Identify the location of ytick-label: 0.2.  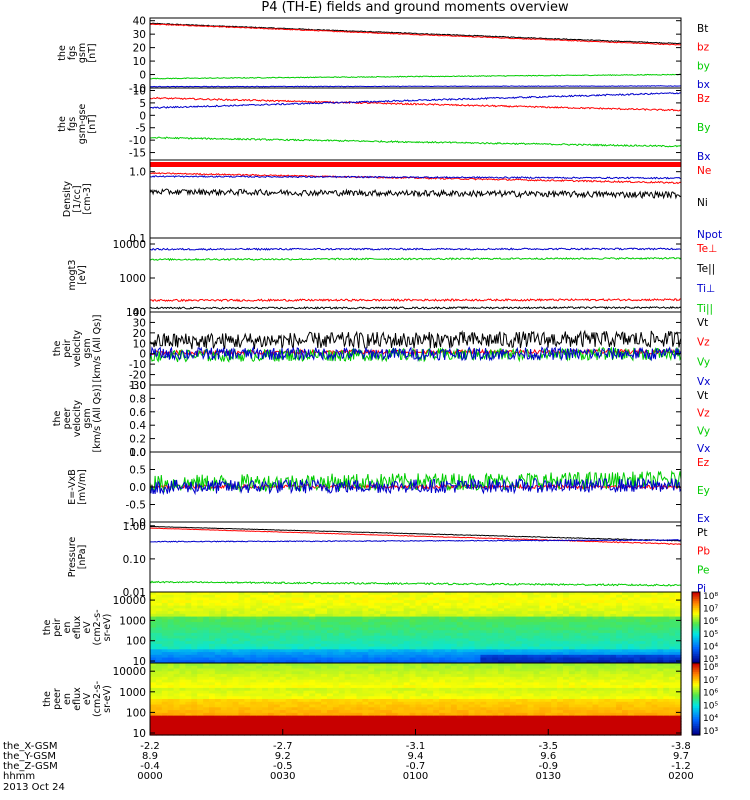
(137, 440).